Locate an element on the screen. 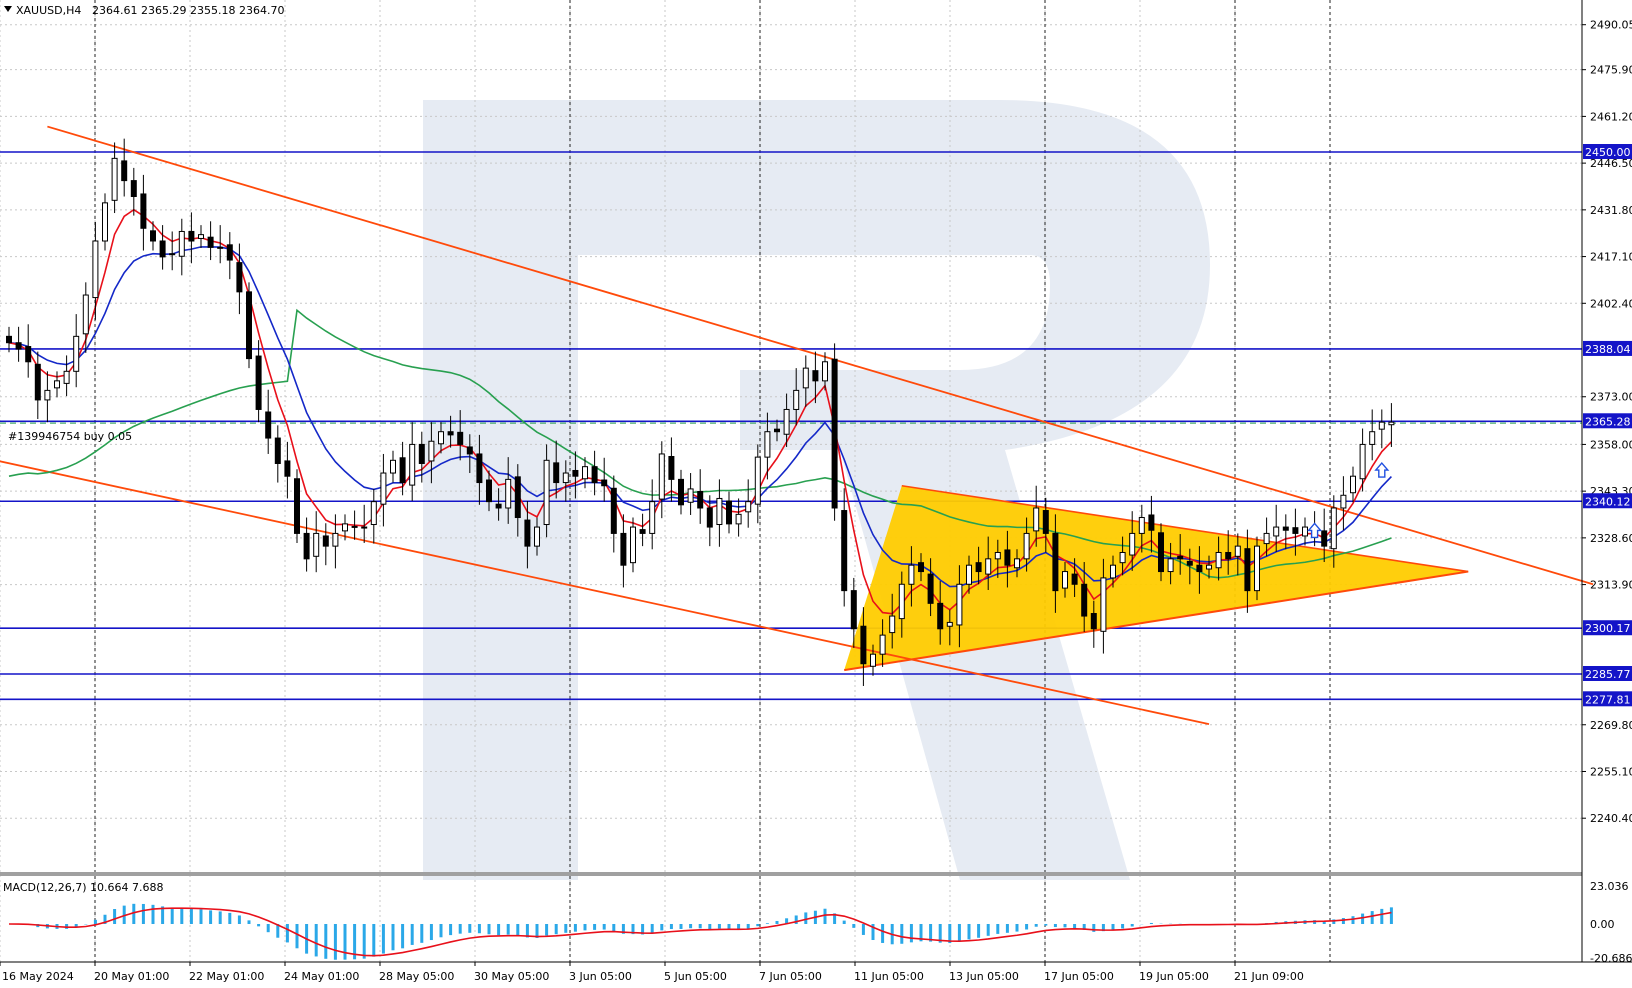 Image resolution: width=1632 pixels, height=988 pixels. triangle-pattern is located at coordinates (1156, 578).